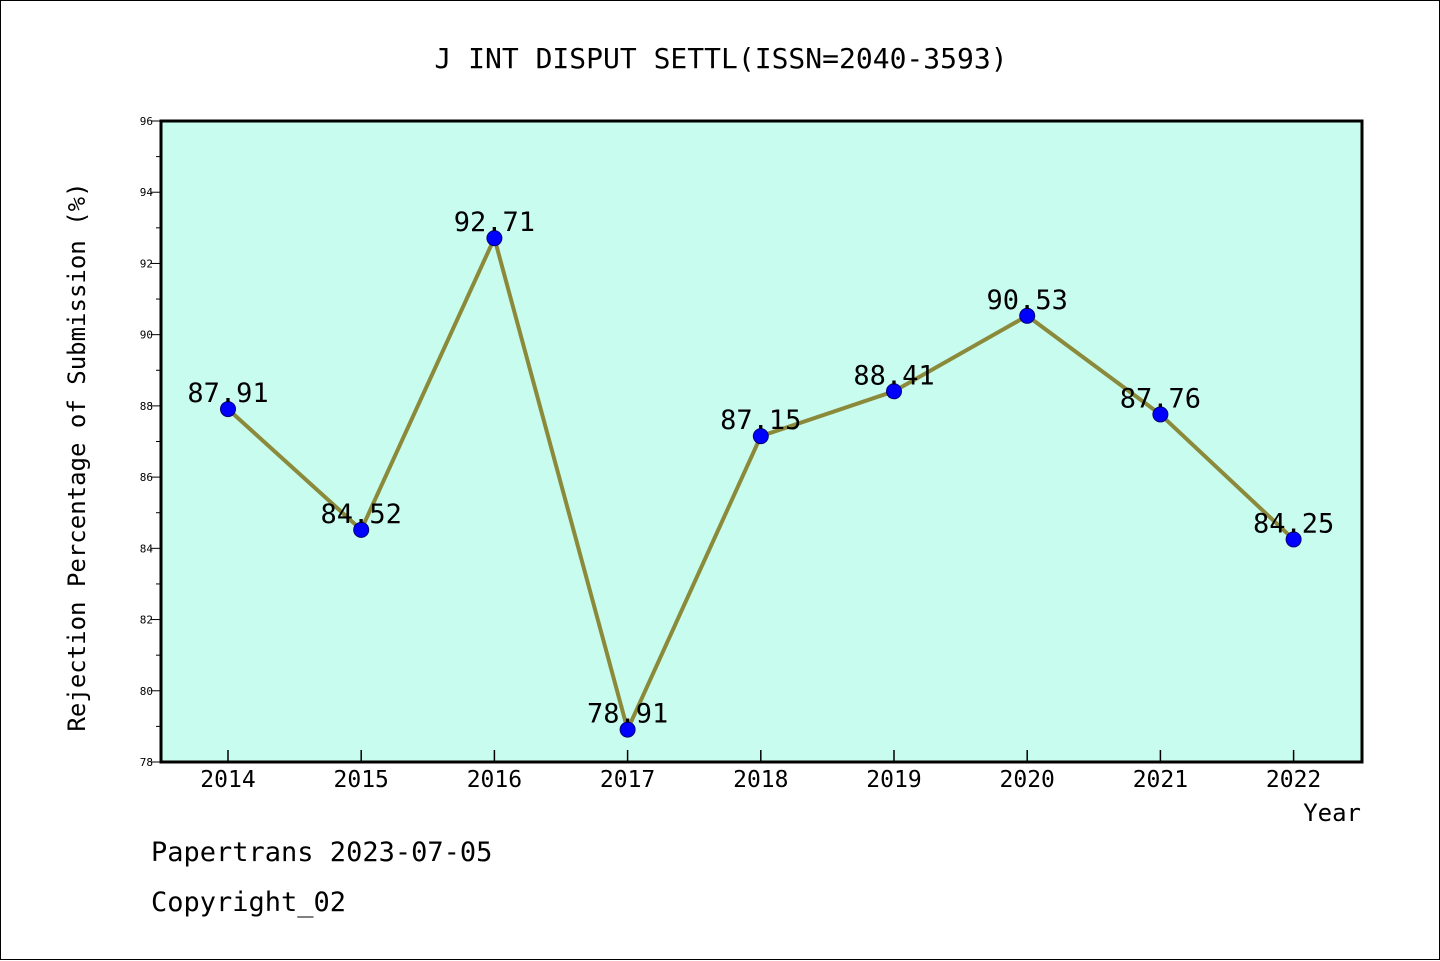 This screenshot has width=1440, height=961. I want to click on y-tick-label: 80, so click(146, 691).